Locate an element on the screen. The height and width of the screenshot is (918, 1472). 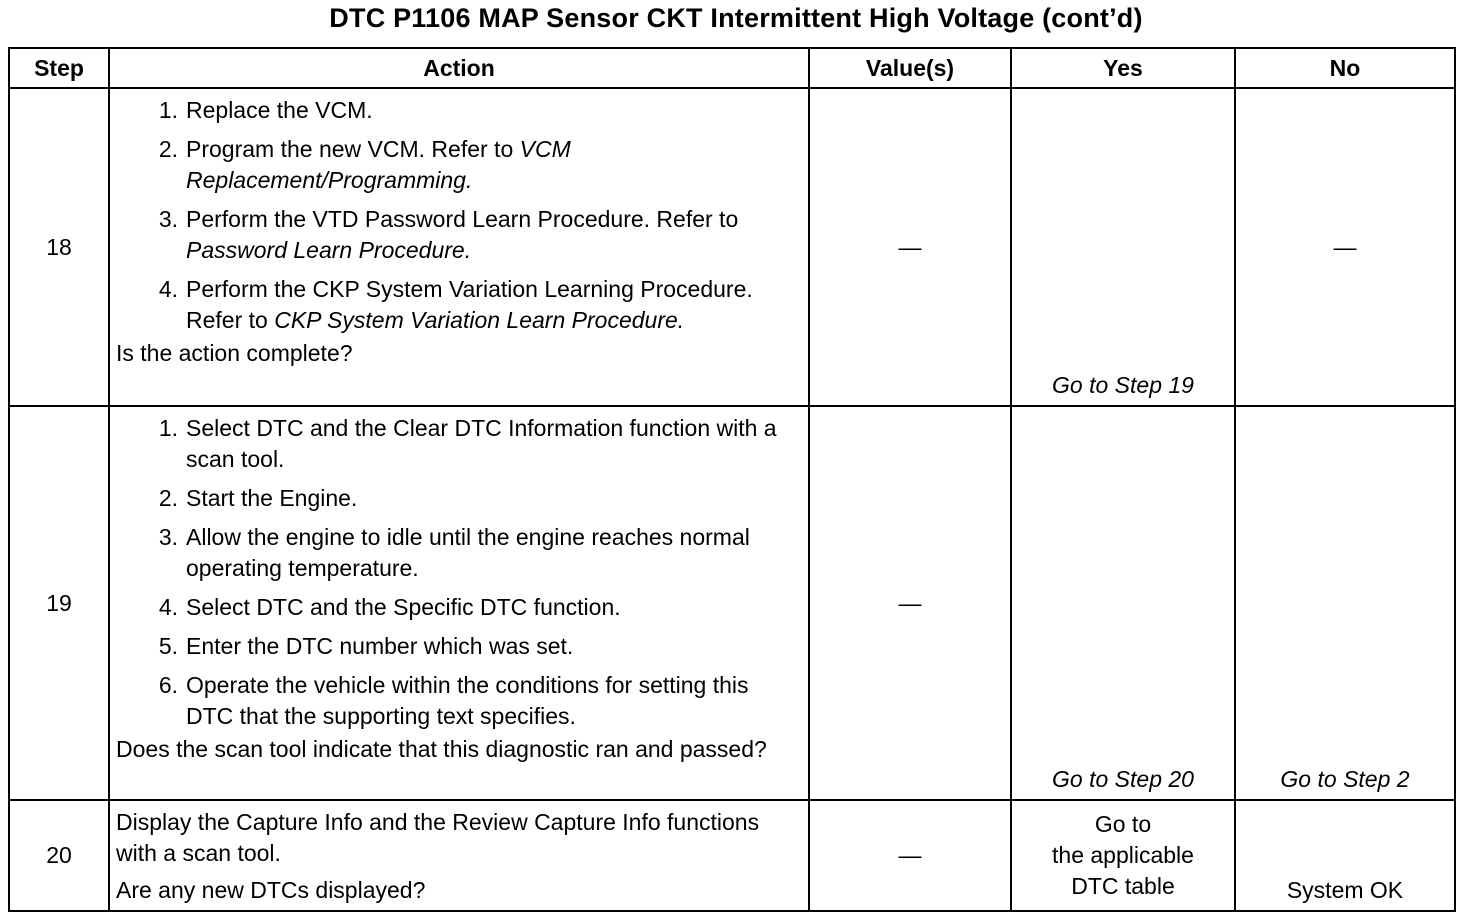
table-header-row: Step Action Value(s) Yes No is located at coordinates (732, 68).